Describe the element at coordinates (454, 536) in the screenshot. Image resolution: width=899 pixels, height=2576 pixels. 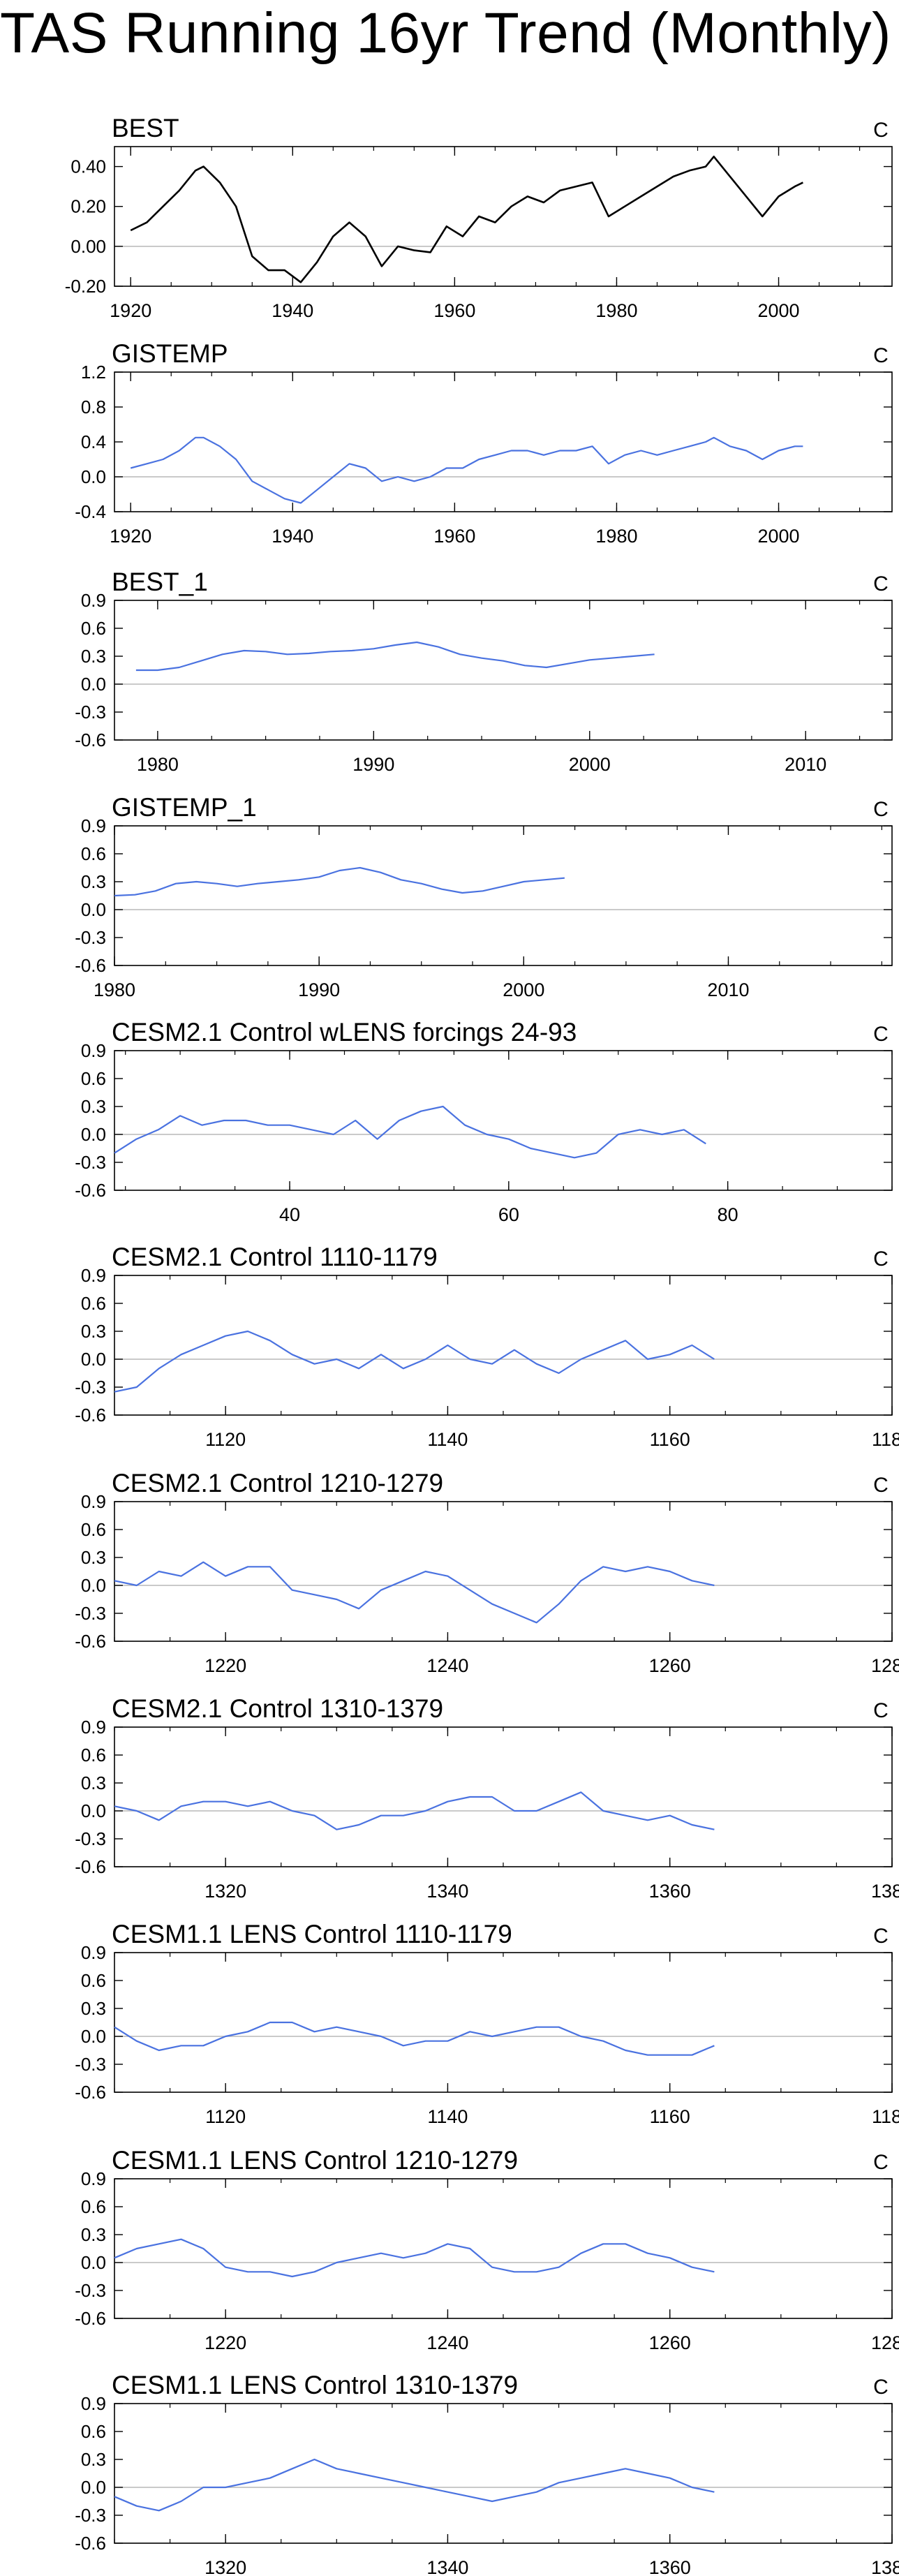
I see `x-tick-label: 1960` at that location.